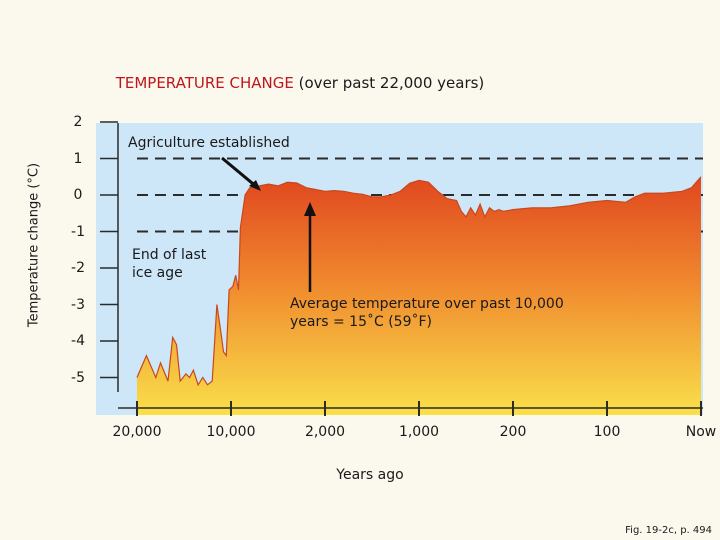  Describe the element at coordinates (78, 268) in the screenshot. I see `y-tick-label: -2` at that location.